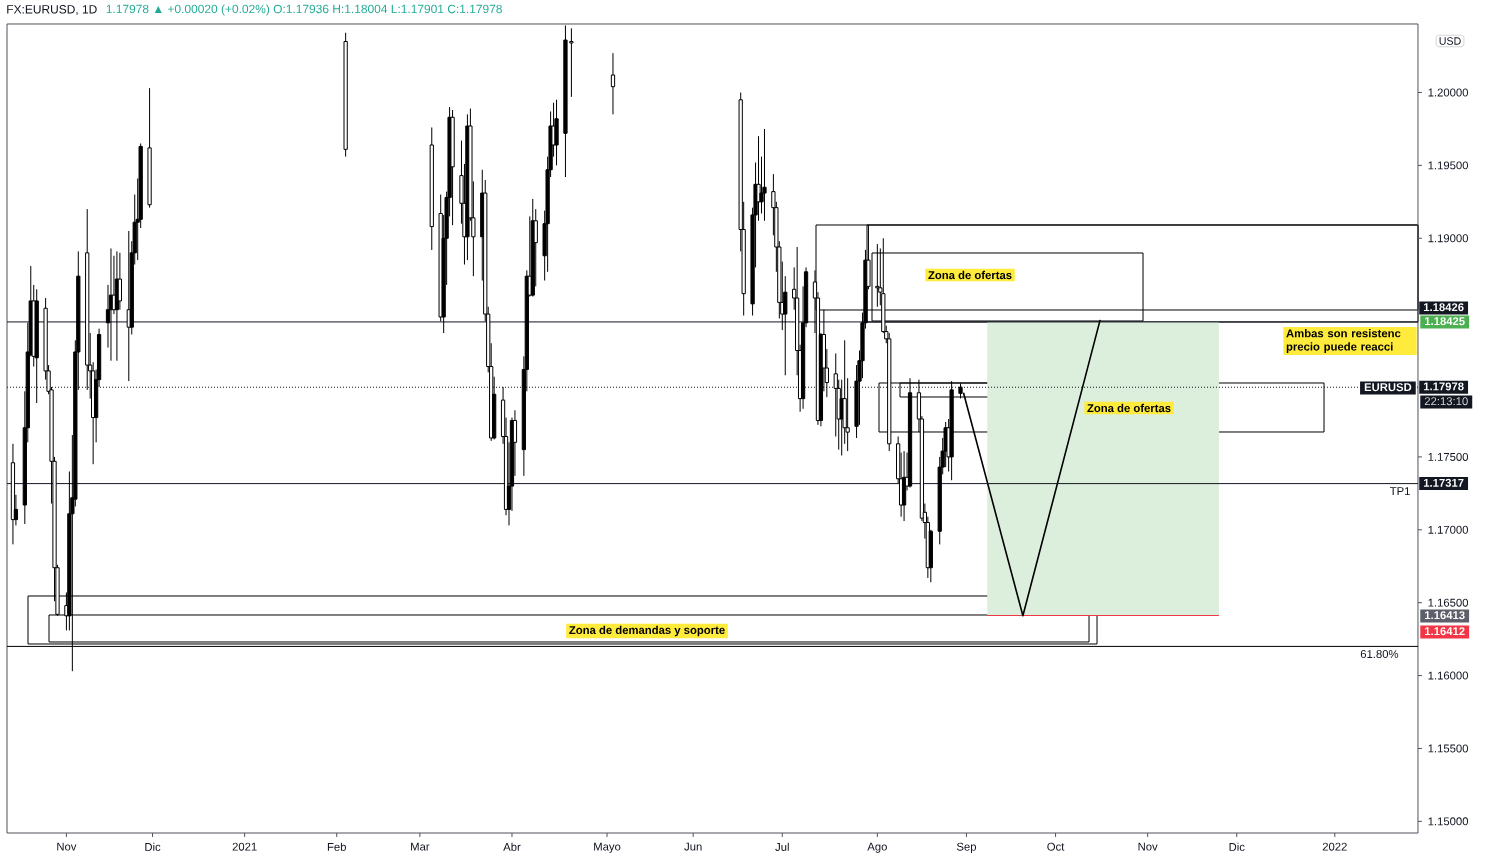  Describe the element at coordinates (1443, 307) in the screenshot. I see `ref-line-label: 1.18426` at that location.